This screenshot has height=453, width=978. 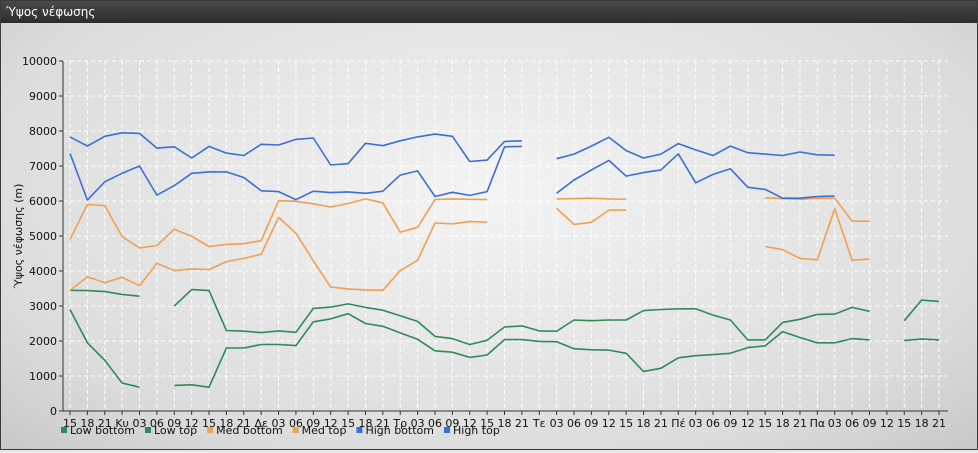 What do you see at coordinates (539, 423) in the screenshot?
I see `x-tick-label: Τε` at bounding box center [539, 423].